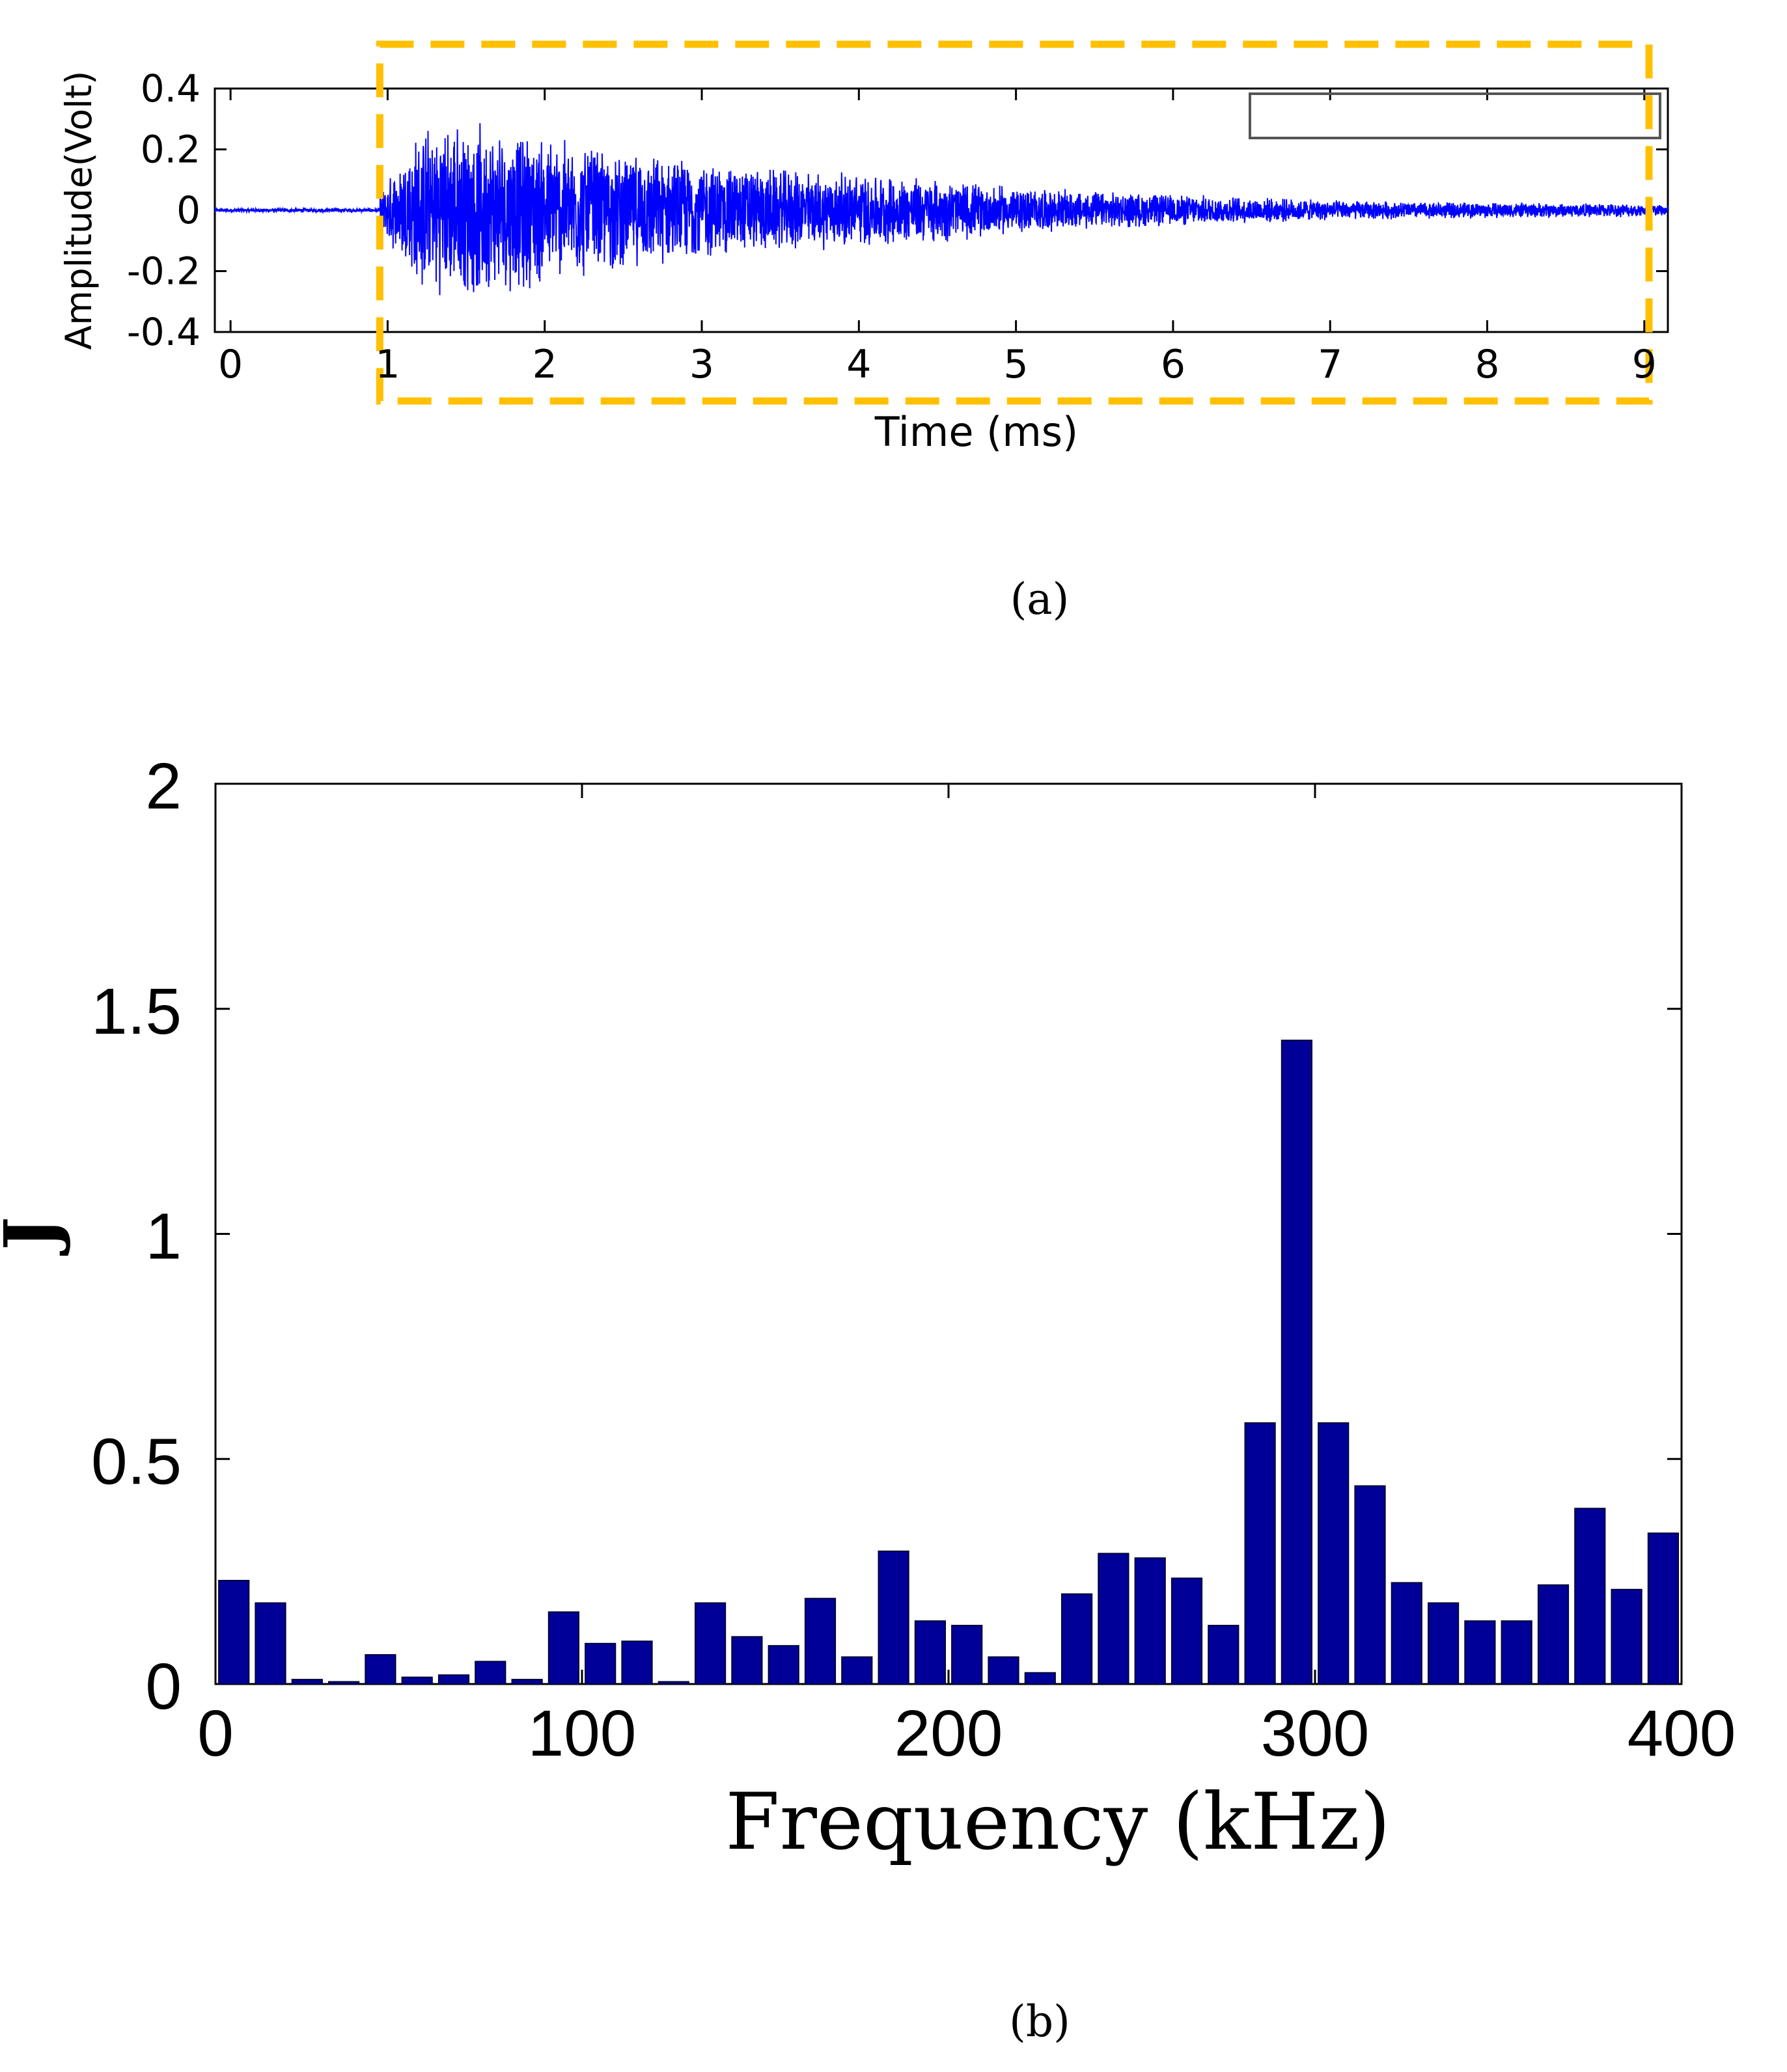  What do you see at coordinates (79, 210) in the screenshot?
I see `panel-a-ylabel: Amplitude(Volt)` at bounding box center [79, 210].